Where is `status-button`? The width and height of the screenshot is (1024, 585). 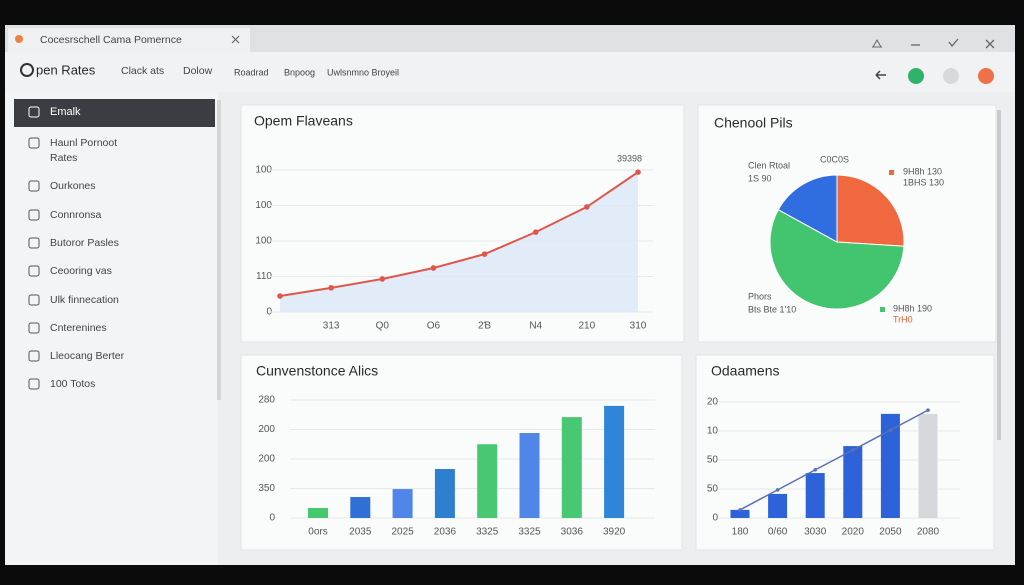 status-button is located at coordinates (916, 76).